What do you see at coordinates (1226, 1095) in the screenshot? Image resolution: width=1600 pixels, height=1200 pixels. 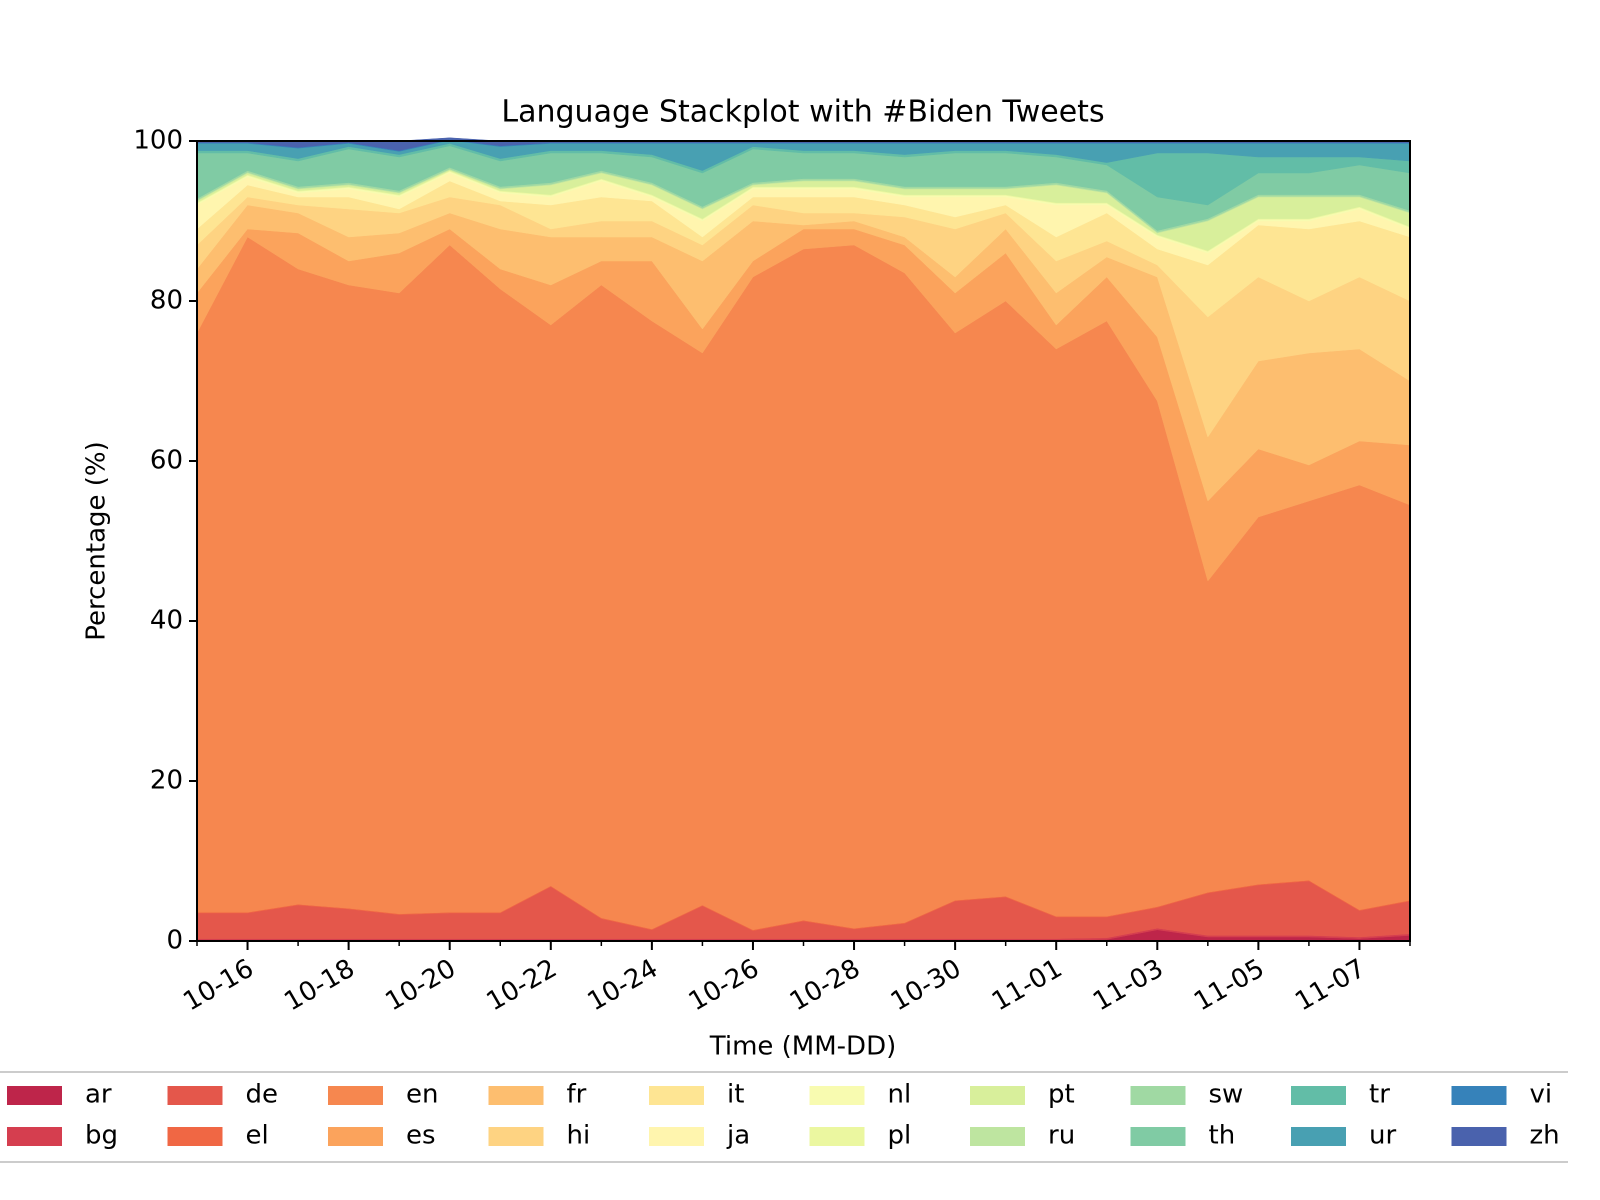 I see `legend-label: sw` at bounding box center [1226, 1095].